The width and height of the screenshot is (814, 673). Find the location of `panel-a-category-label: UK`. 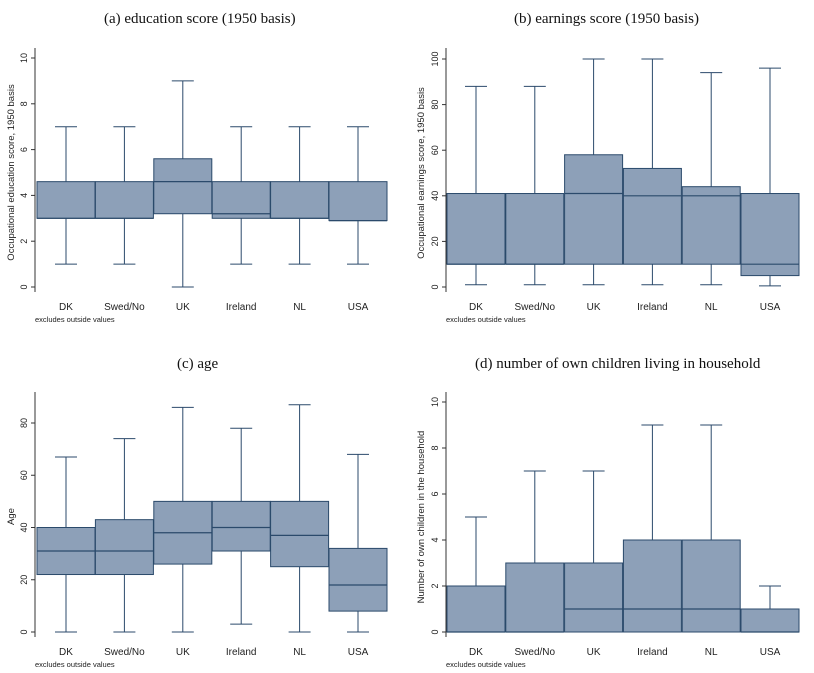

panel-a-category-label: UK is located at coordinates (183, 307).